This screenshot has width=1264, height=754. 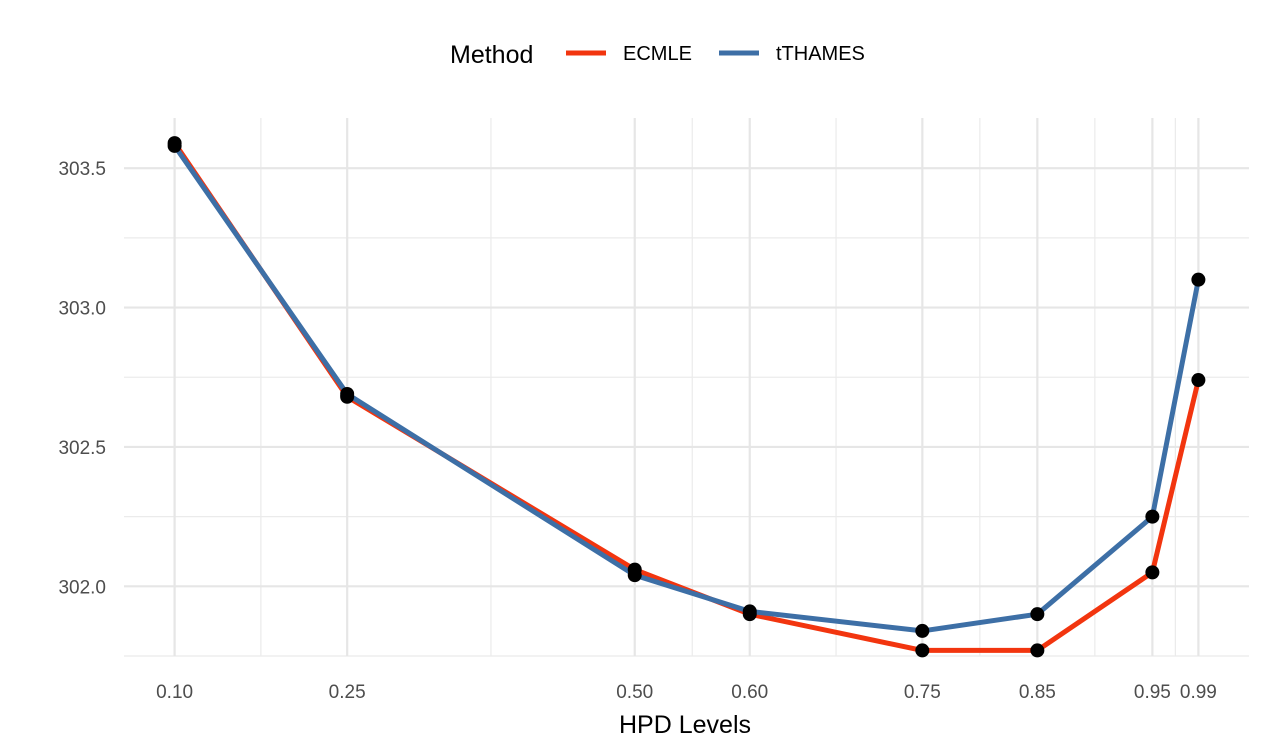 I want to click on legend: Method ECMLE tTHAMES, so click(x=657, y=55).